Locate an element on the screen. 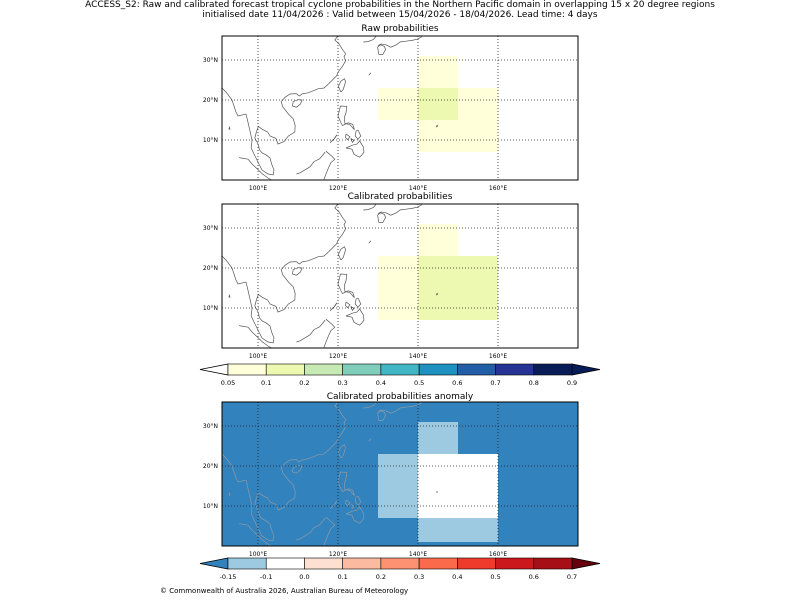 This screenshot has width=800, height=600. panel-title-anomaly: Calibrated probabilities anomaly is located at coordinates (400, 397).